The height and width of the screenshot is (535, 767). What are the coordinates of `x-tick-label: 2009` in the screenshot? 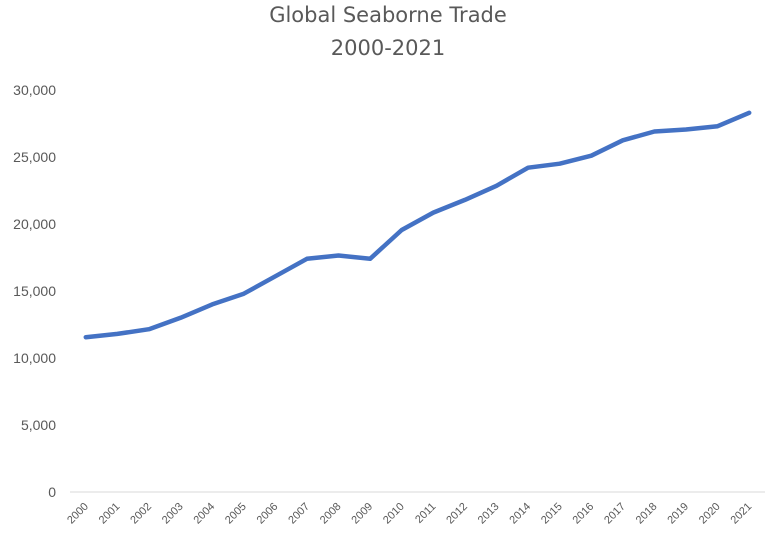 It's located at (362, 514).